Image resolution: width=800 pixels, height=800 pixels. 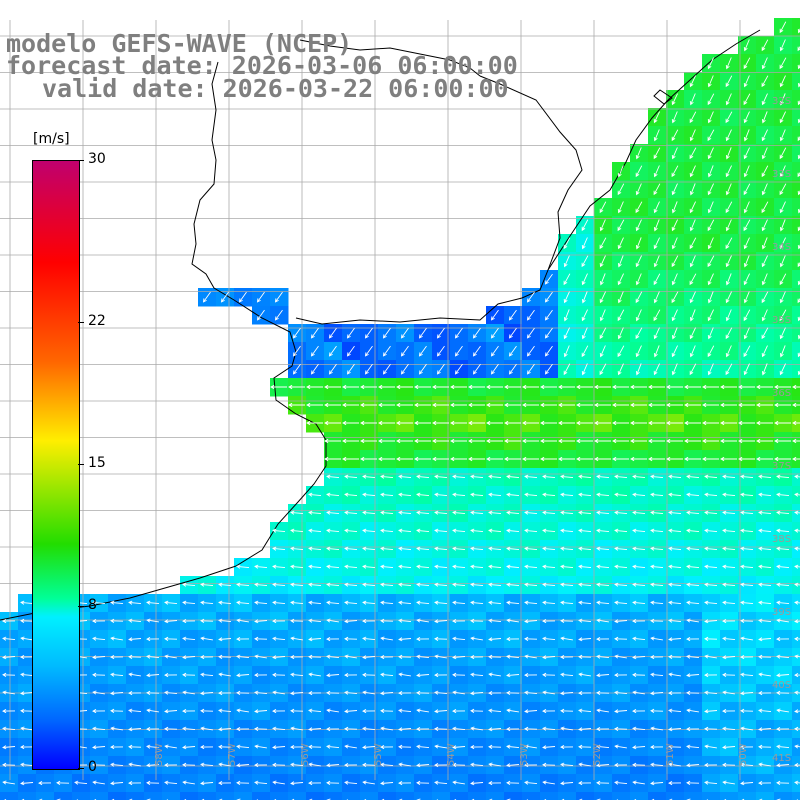 What do you see at coordinates (159, 754) in the screenshot?
I see `longitude-label: 58W` at bounding box center [159, 754].